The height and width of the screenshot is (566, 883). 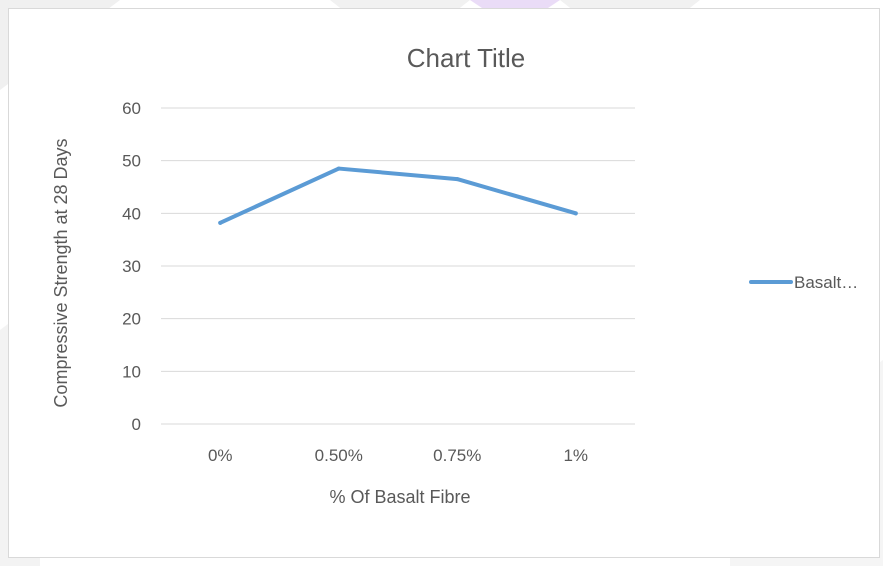 I want to click on chart-title: Chart Title, so click(x=466, y=58).